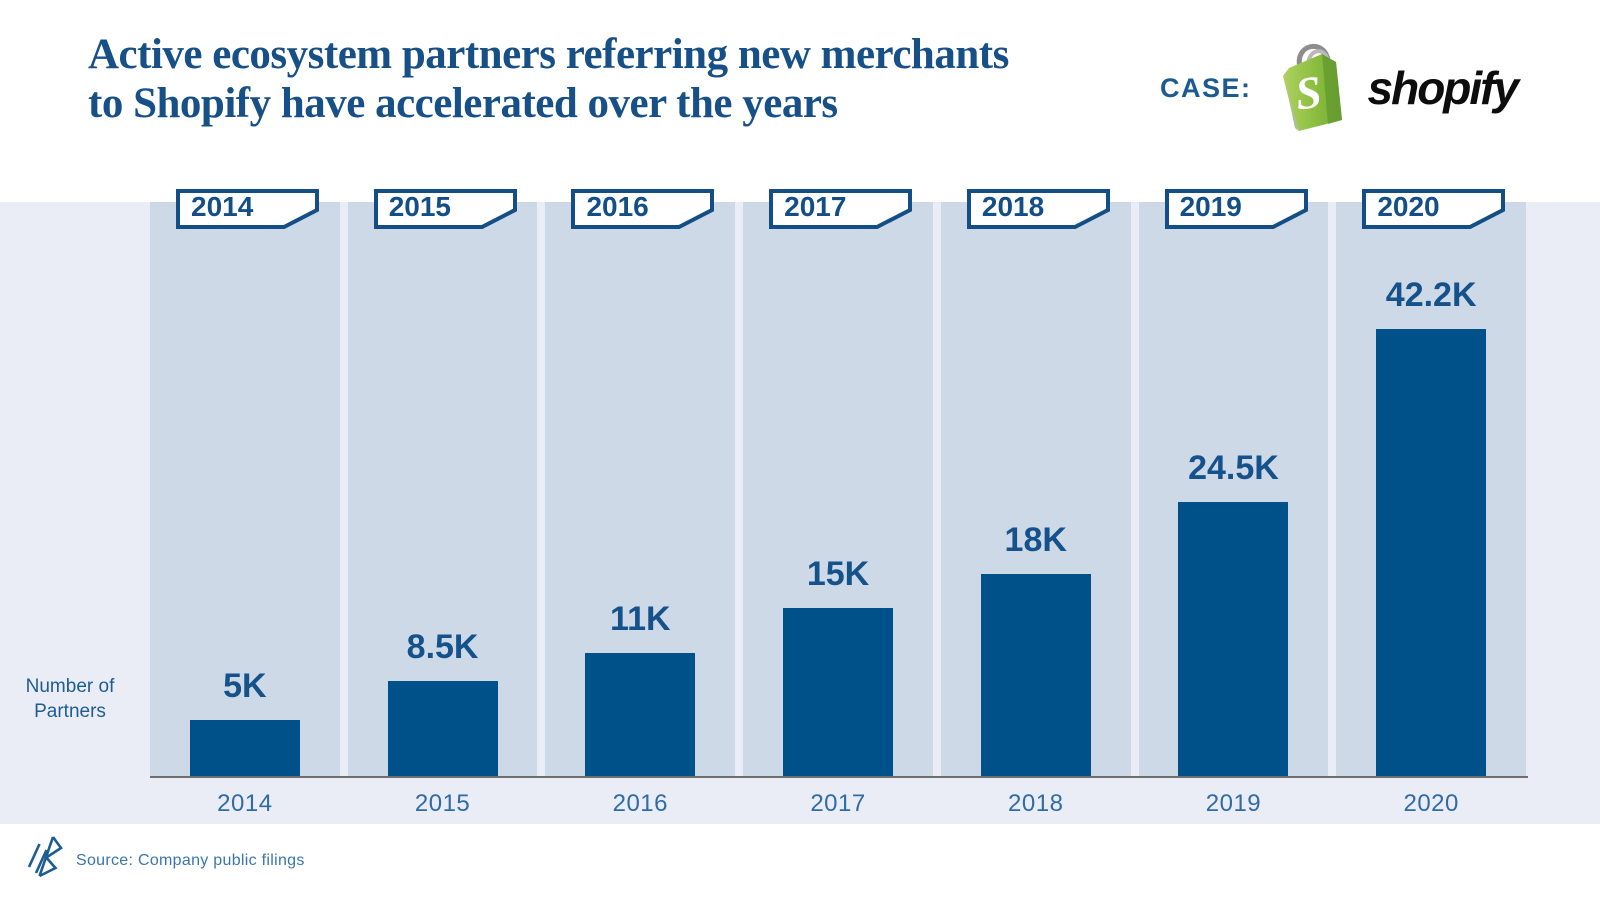 Image resolution: width=1600 pixels, height=900 pixels. Describe the element at coordinates (640, 482) in the screenshot. I see `column-2016: 2016 11K` at that location.